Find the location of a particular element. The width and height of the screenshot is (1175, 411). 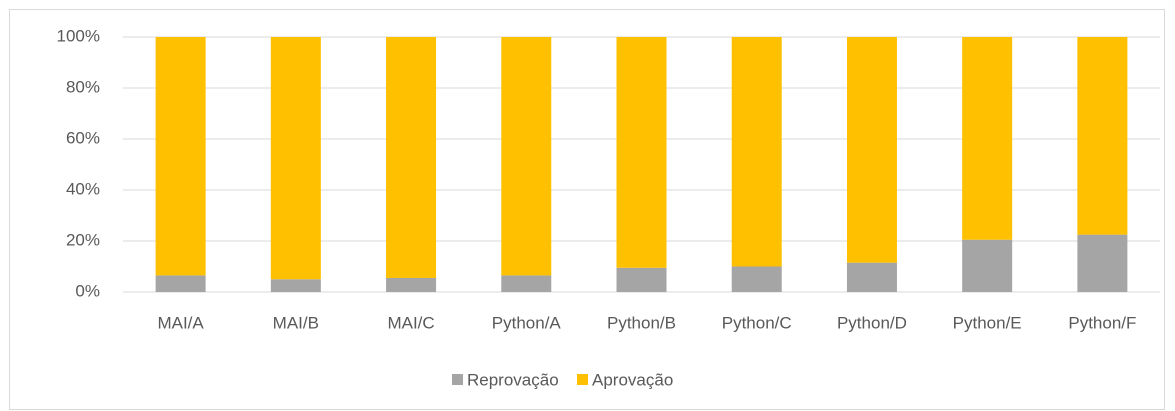

x-tick-label: Python/B is located at coordinates (641, 322).